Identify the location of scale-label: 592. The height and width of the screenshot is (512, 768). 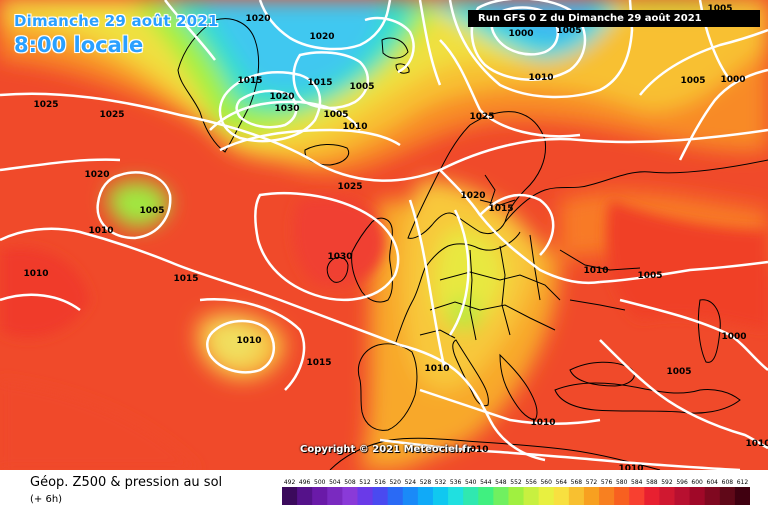
(667, 482).